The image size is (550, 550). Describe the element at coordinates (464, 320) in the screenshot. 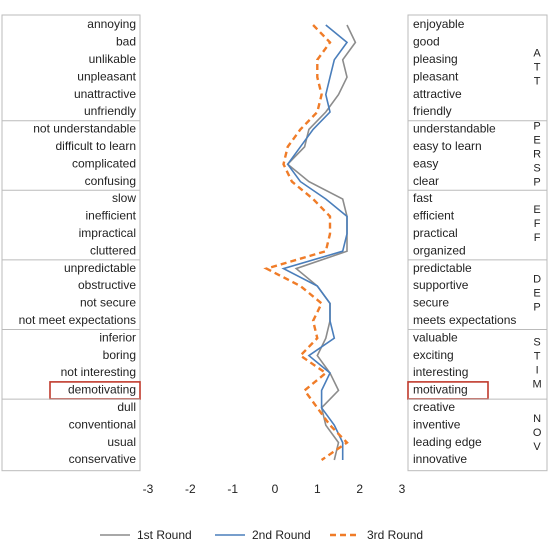

I see `right-label: meets expectations` at that location.